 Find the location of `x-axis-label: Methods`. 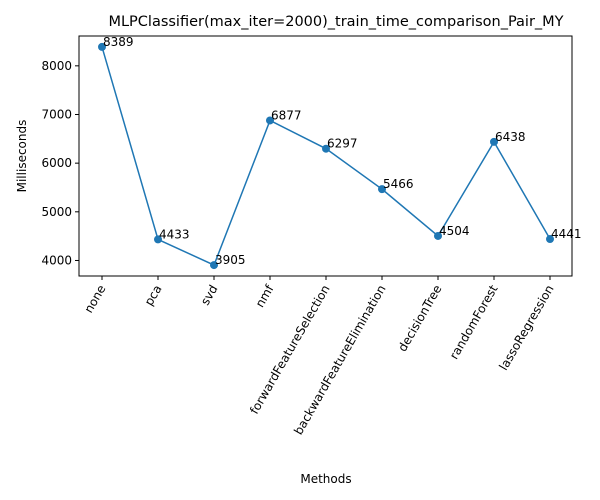

x-axis-label: Methods is located at coordinates (325, 479).